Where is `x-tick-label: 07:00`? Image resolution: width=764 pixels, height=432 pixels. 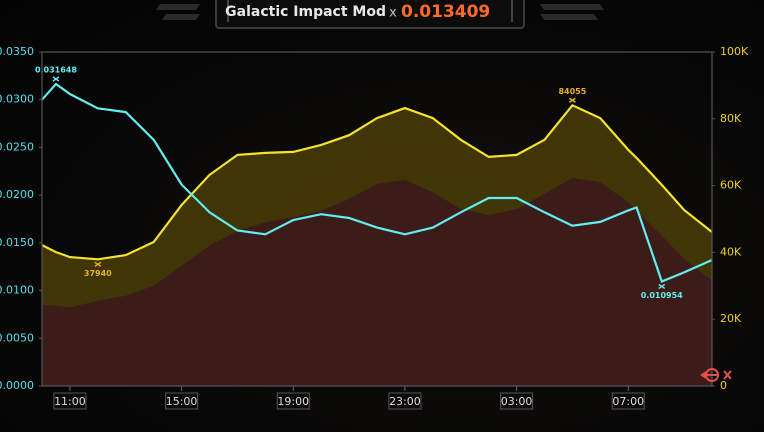 x-tick-label: 07:00 is located at coordinates (628, 401).